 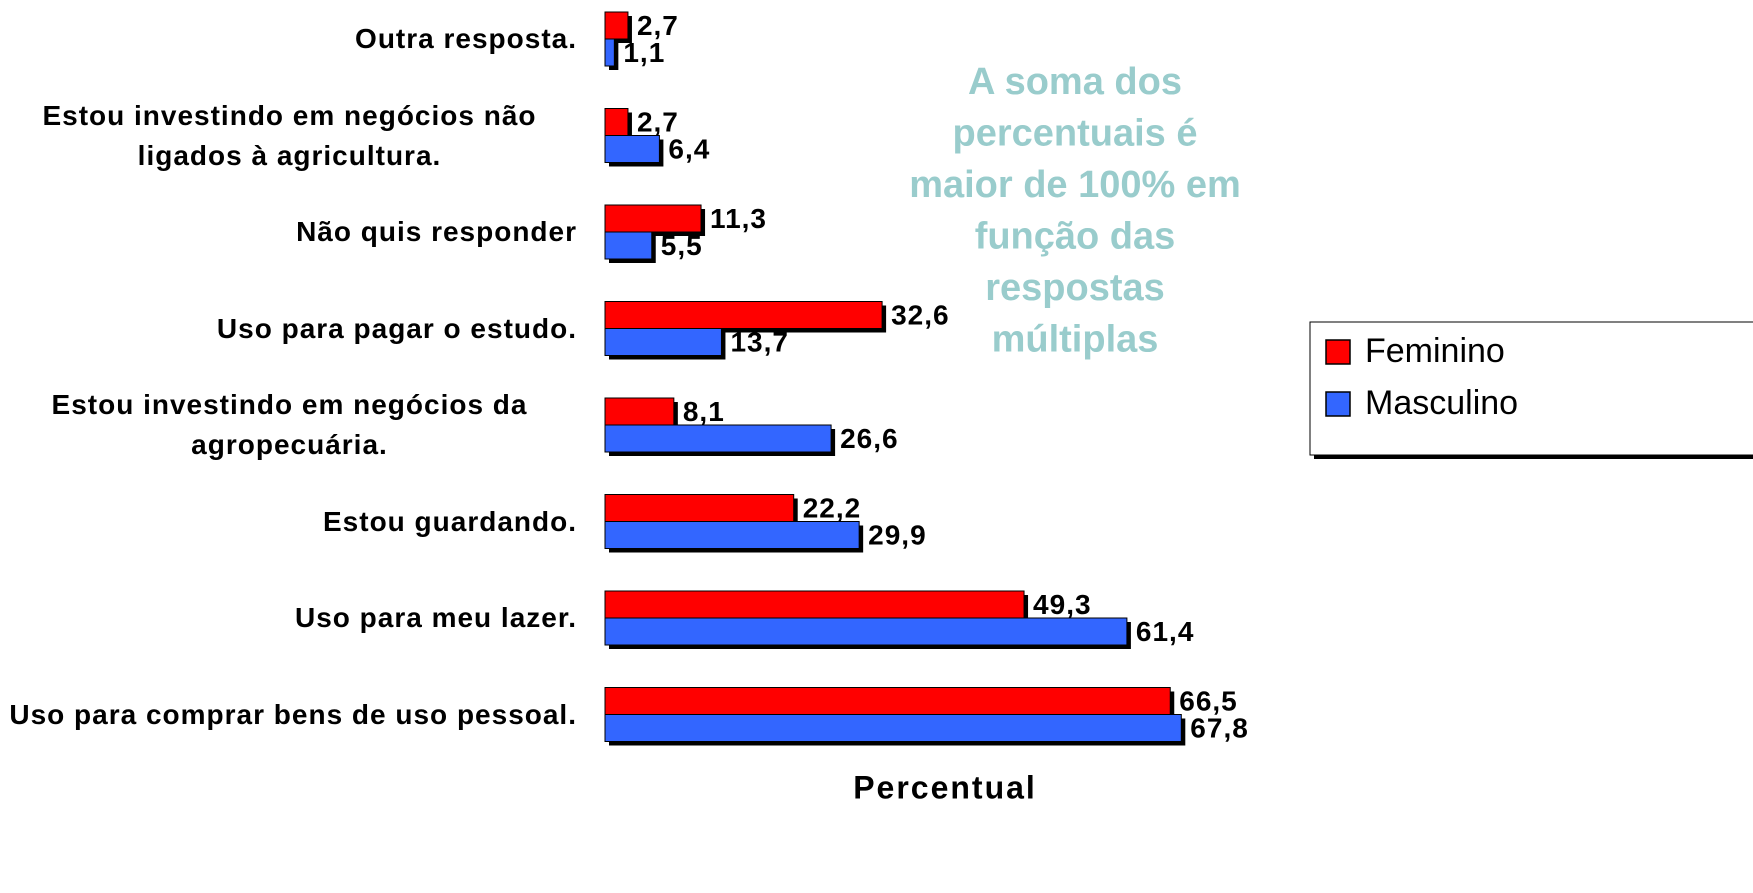 I want to click on legend-label: Masculino, so click(x=1441, y=403).